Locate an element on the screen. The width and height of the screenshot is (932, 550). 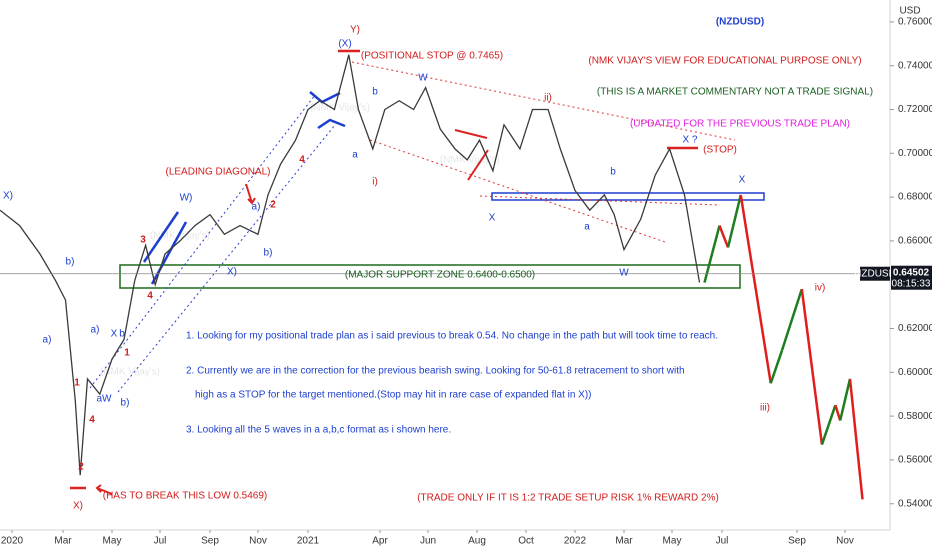
y-tick-label: 0.54000 is located at coordinates (915, 503).